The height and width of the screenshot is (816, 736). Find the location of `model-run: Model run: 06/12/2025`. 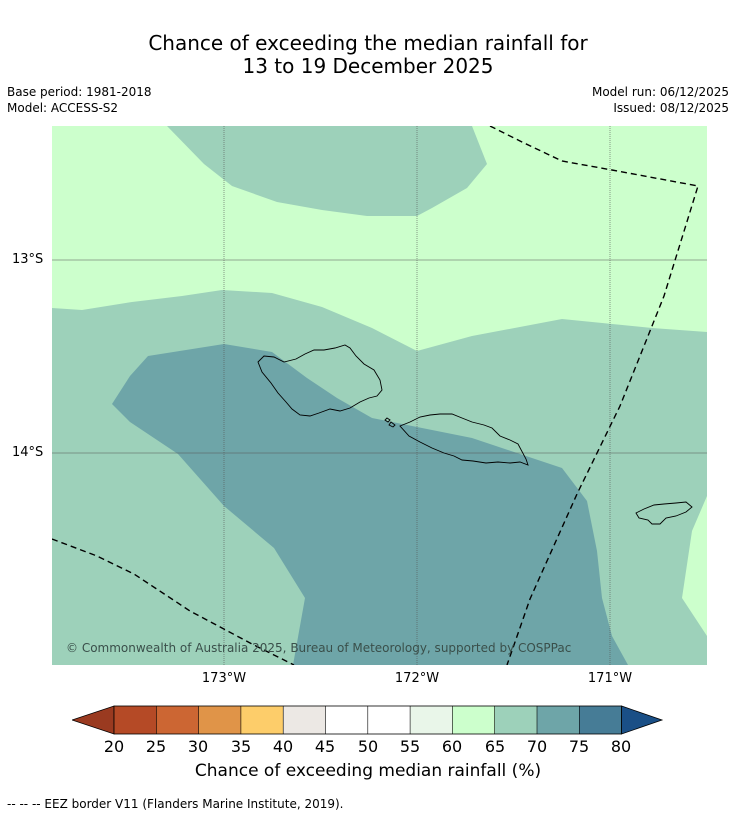

model-run: Model run: 06/12/2025 is located at coordinates (660, 92).